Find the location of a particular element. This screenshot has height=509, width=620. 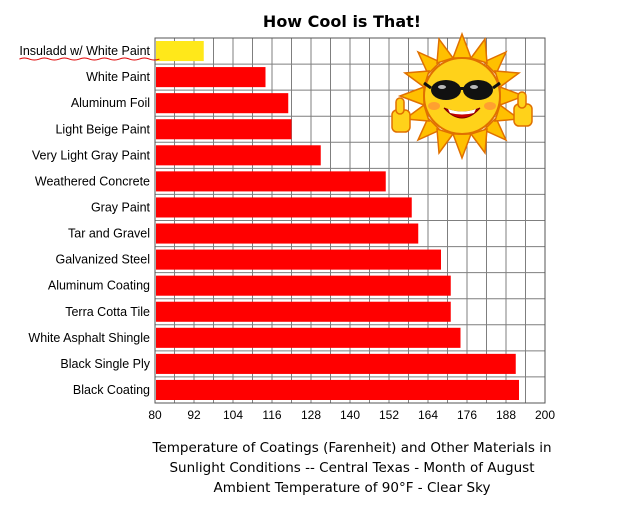

x-tick-label: 92 is located at coordinates (194, 415).